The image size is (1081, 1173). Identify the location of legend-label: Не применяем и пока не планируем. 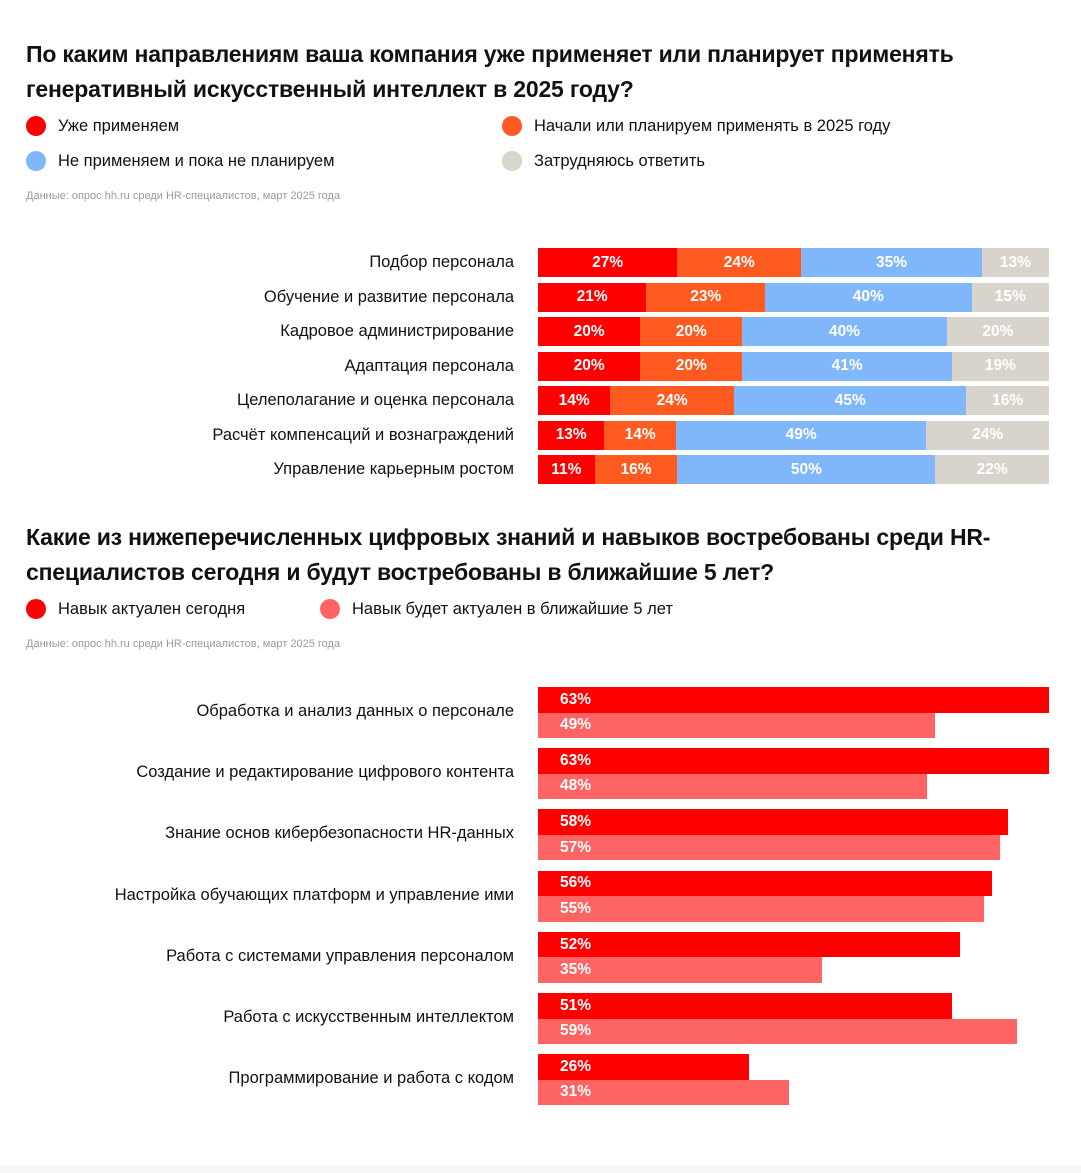
(196, 160).